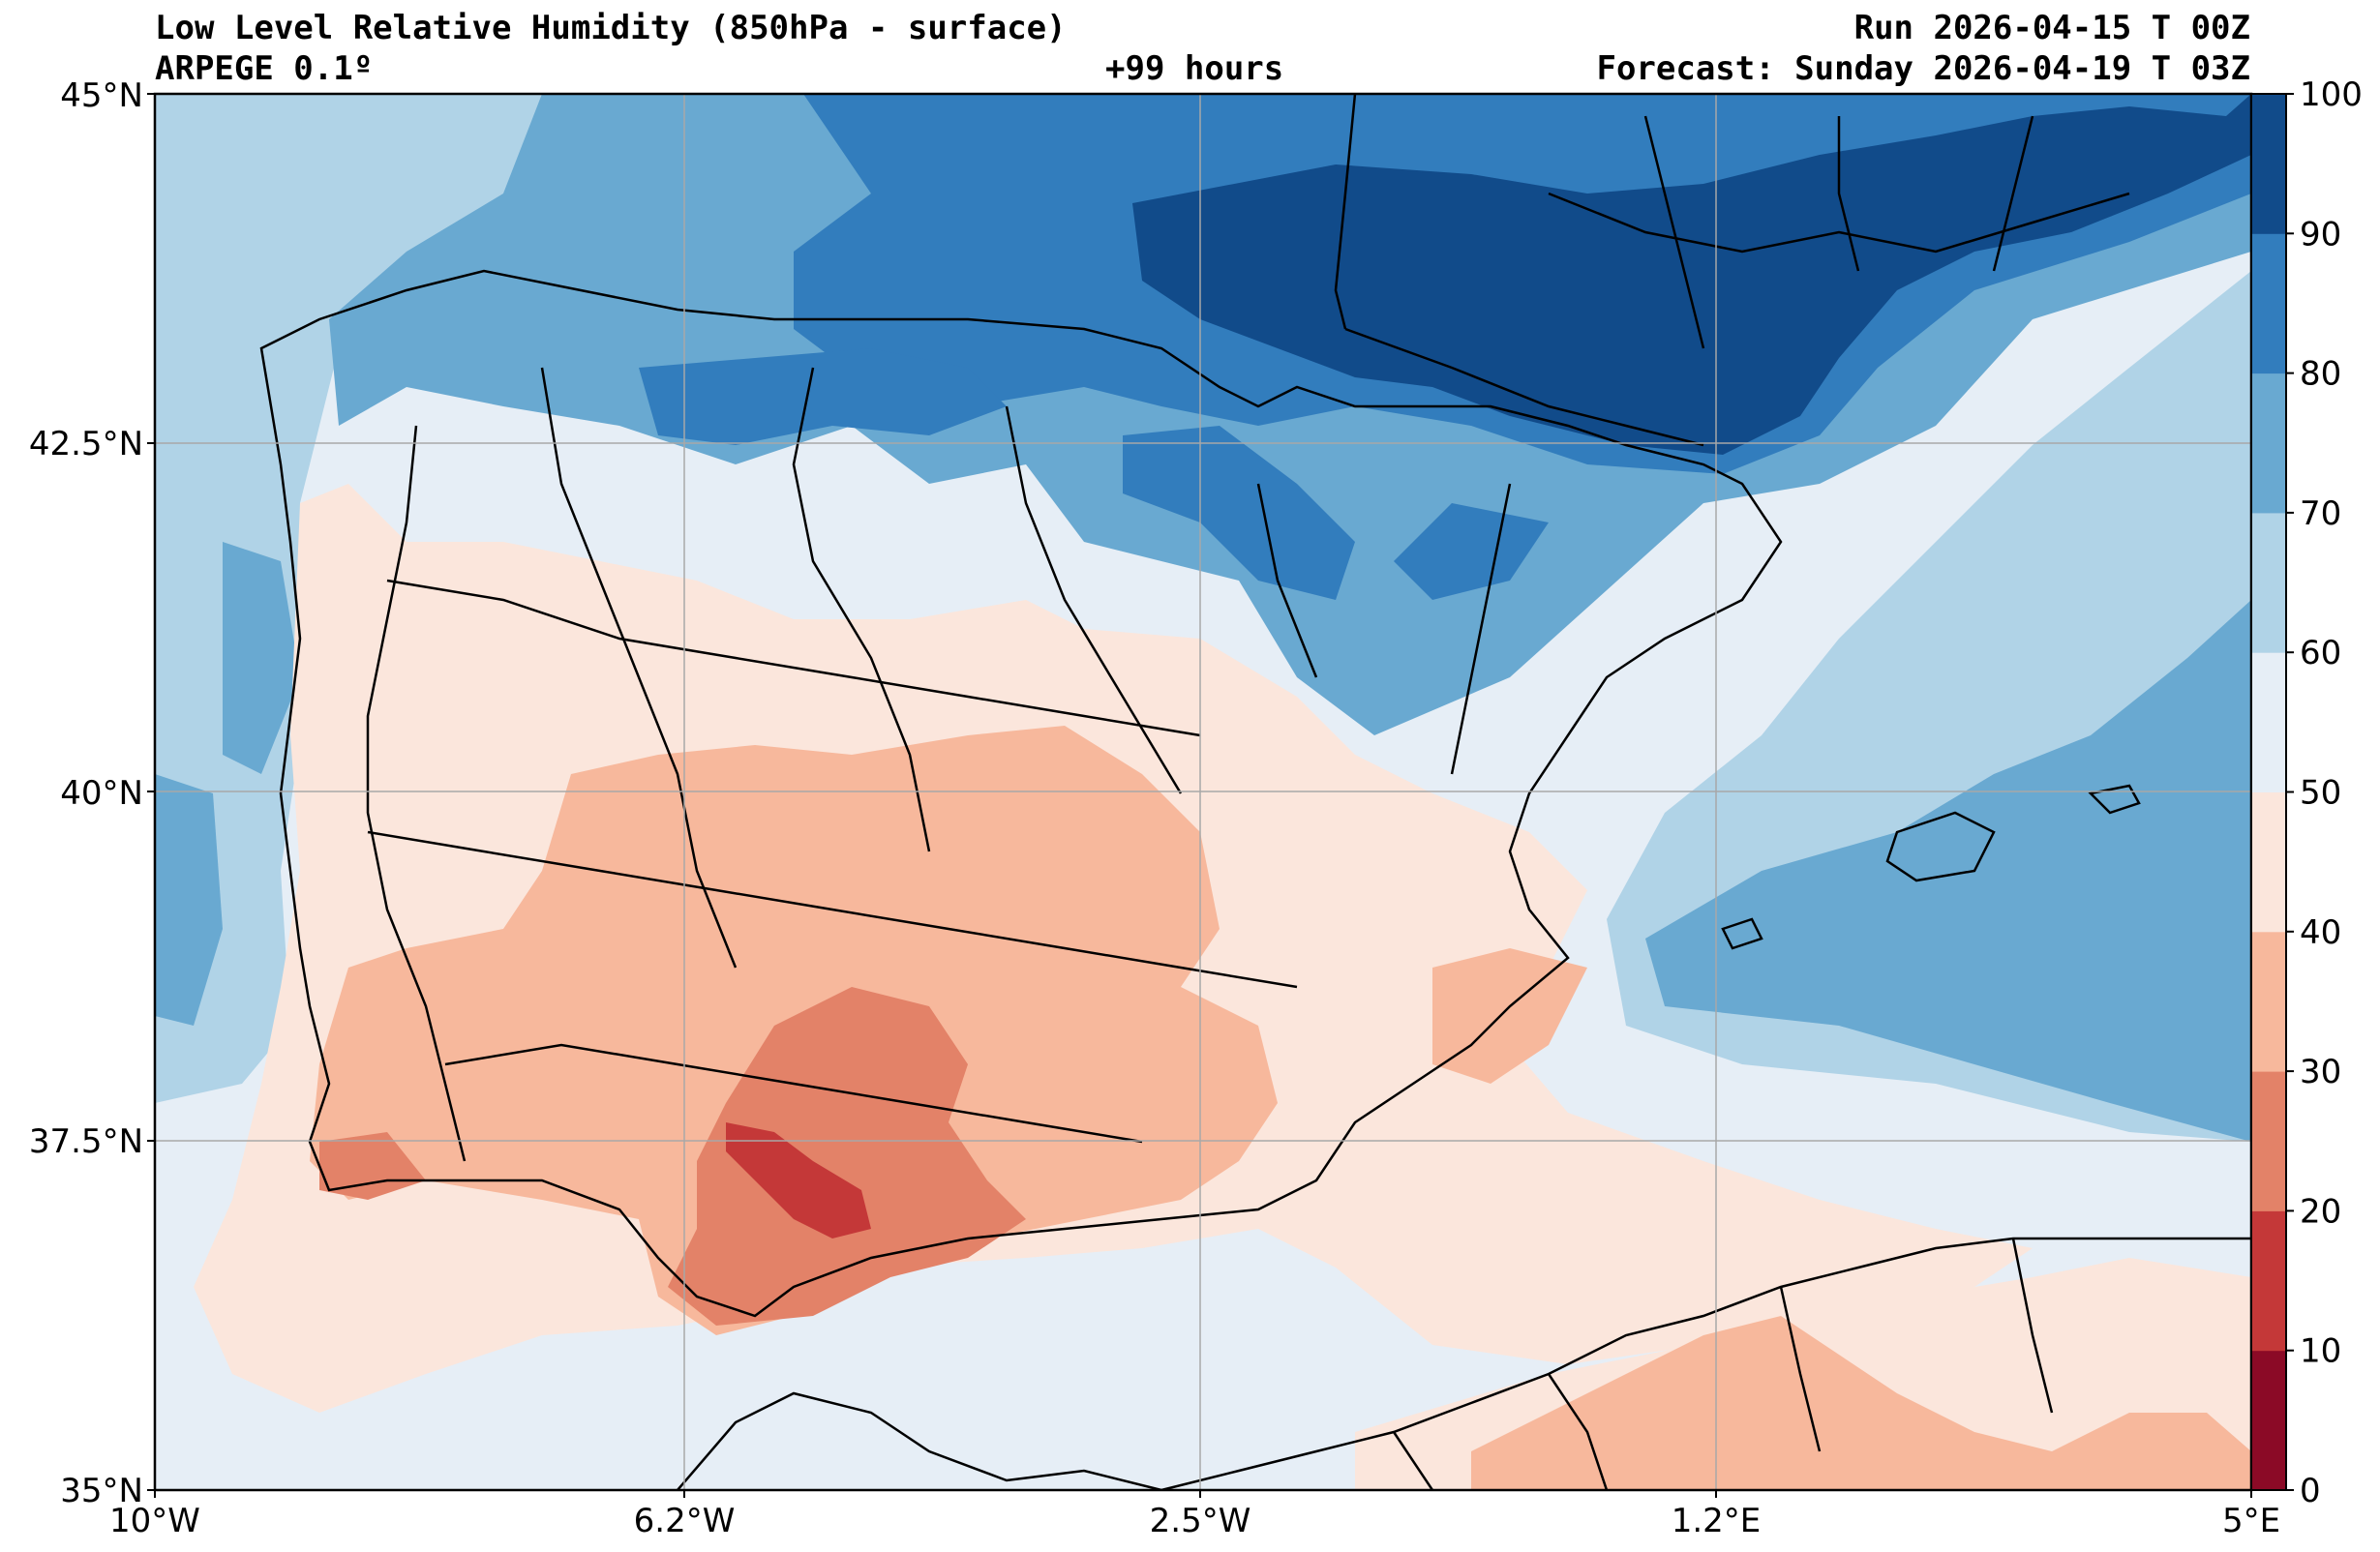  I want to click on africa-internal, so click(1723, 1364).